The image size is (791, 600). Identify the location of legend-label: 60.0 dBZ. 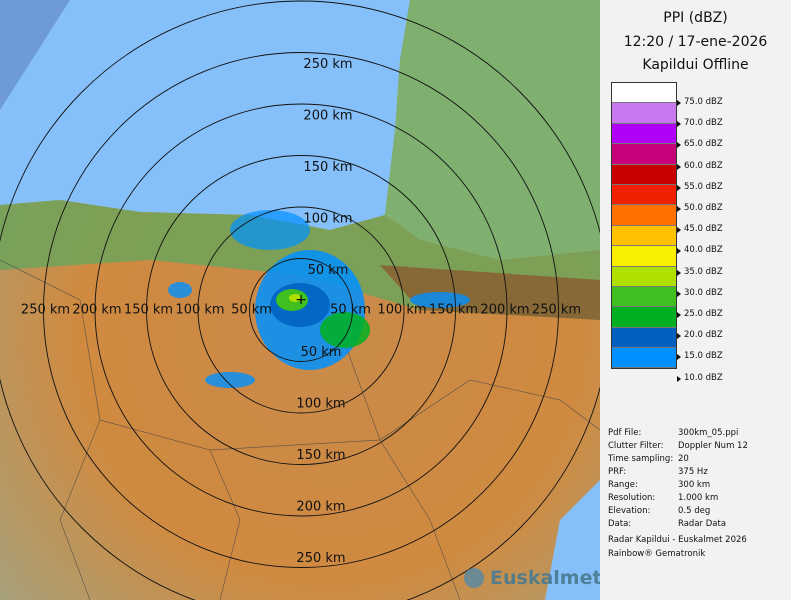
(700, 165).